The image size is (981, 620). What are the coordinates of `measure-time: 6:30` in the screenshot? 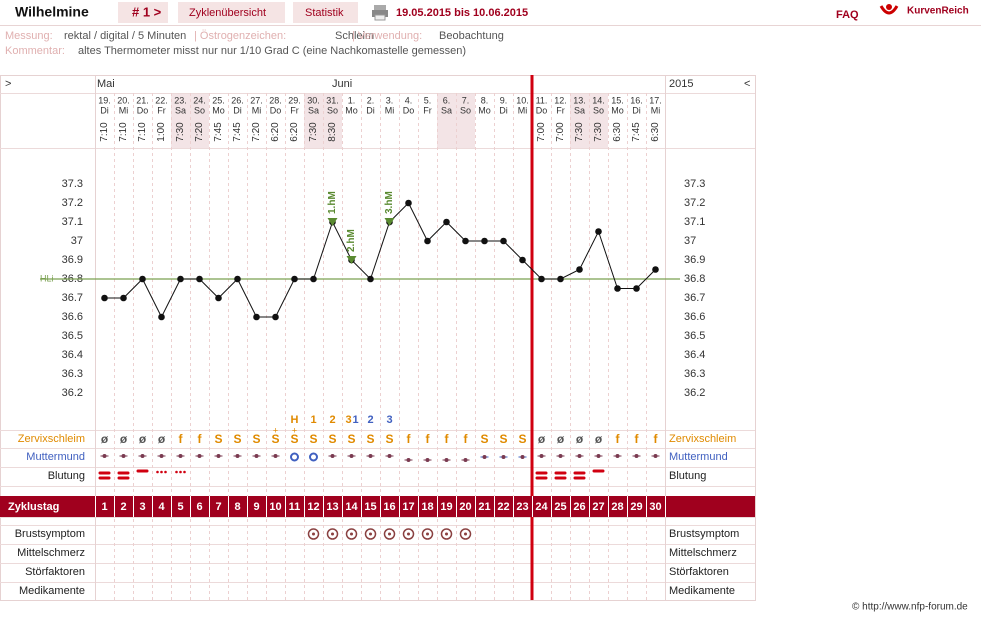 It's located at (617, 132).